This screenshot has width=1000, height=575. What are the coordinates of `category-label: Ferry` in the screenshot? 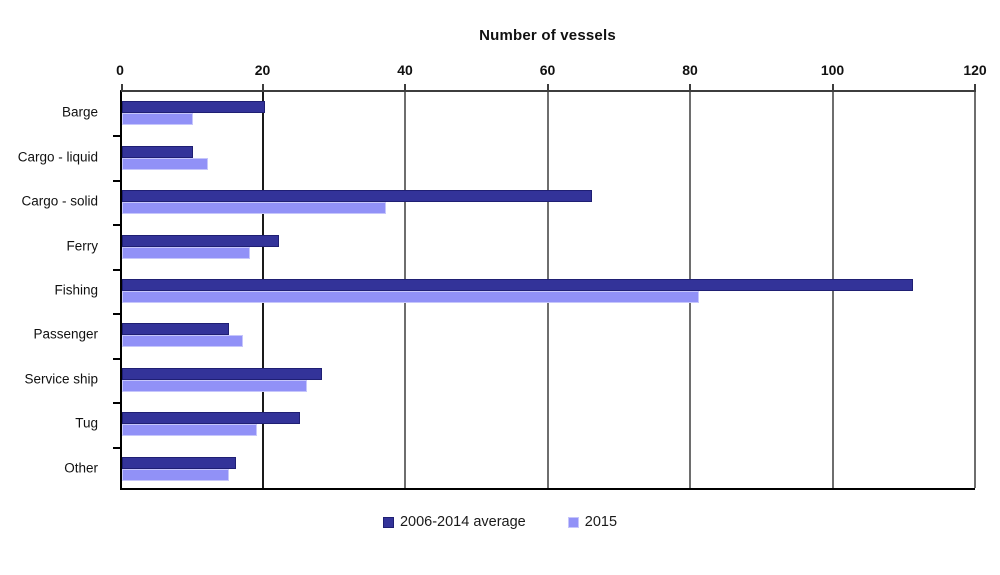 It's located at (82, 246).